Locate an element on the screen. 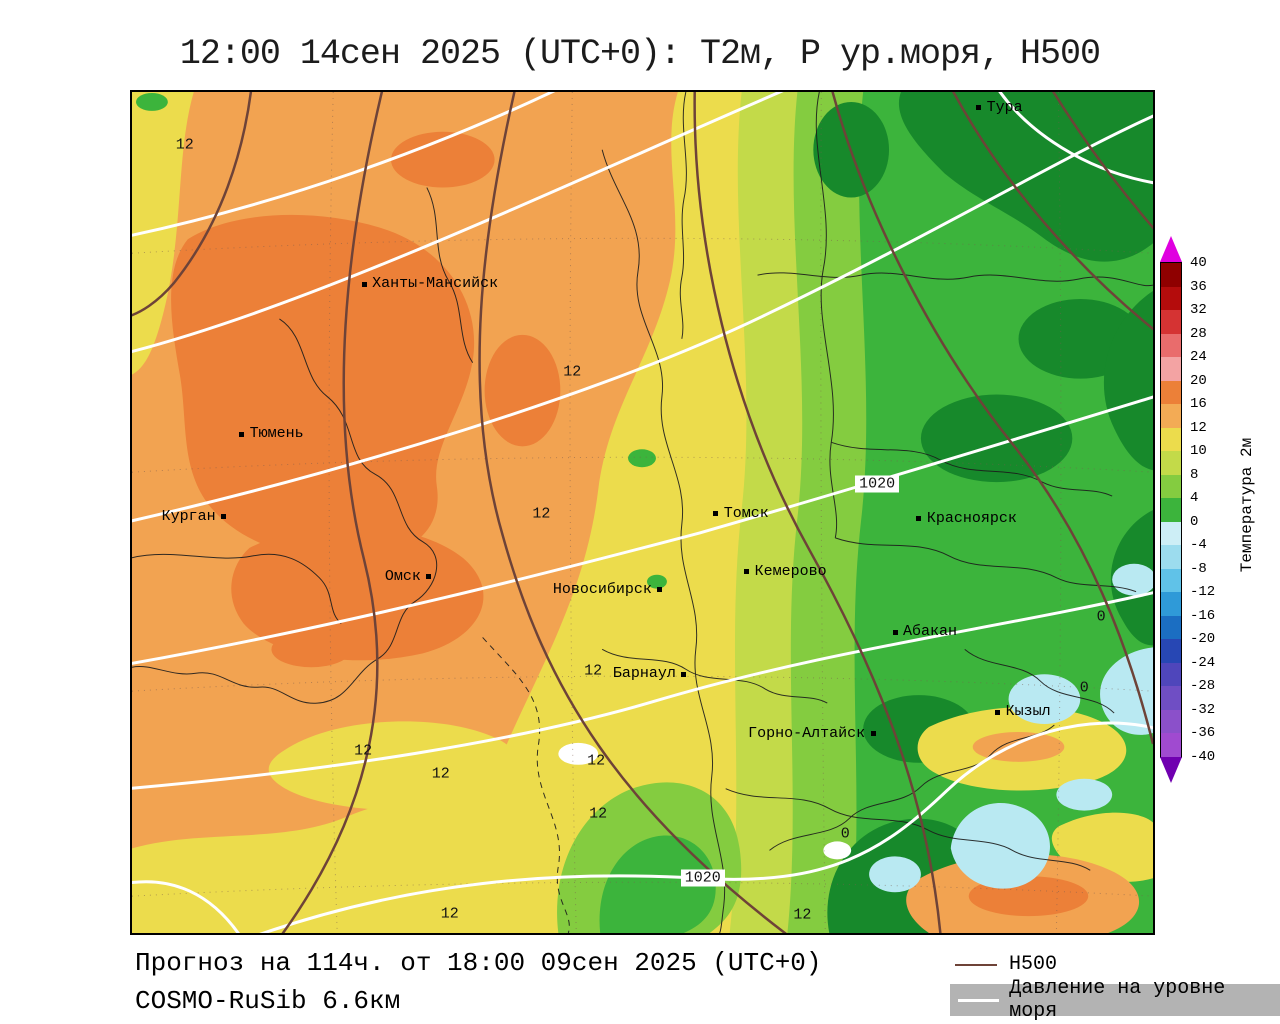 This screenshot has width=1280, height=1024. city-label: Кызыл is located at coordinates (1028, 712).